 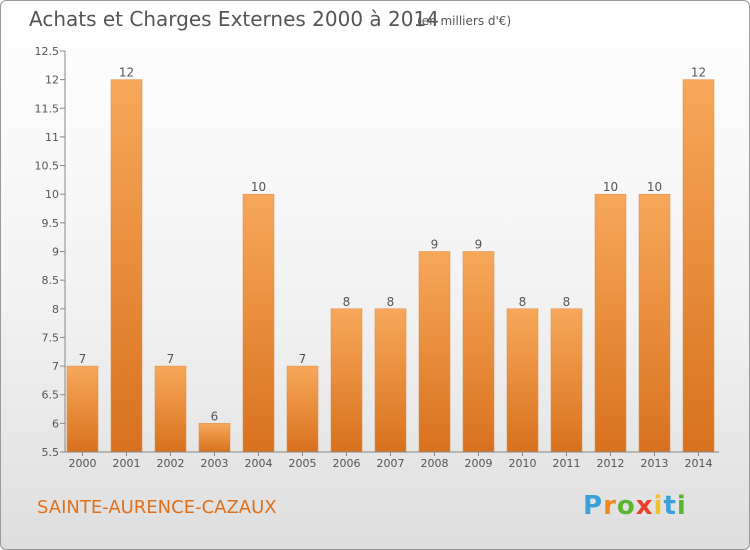 I want to click on bar-2011, so click(x=566, y=380).